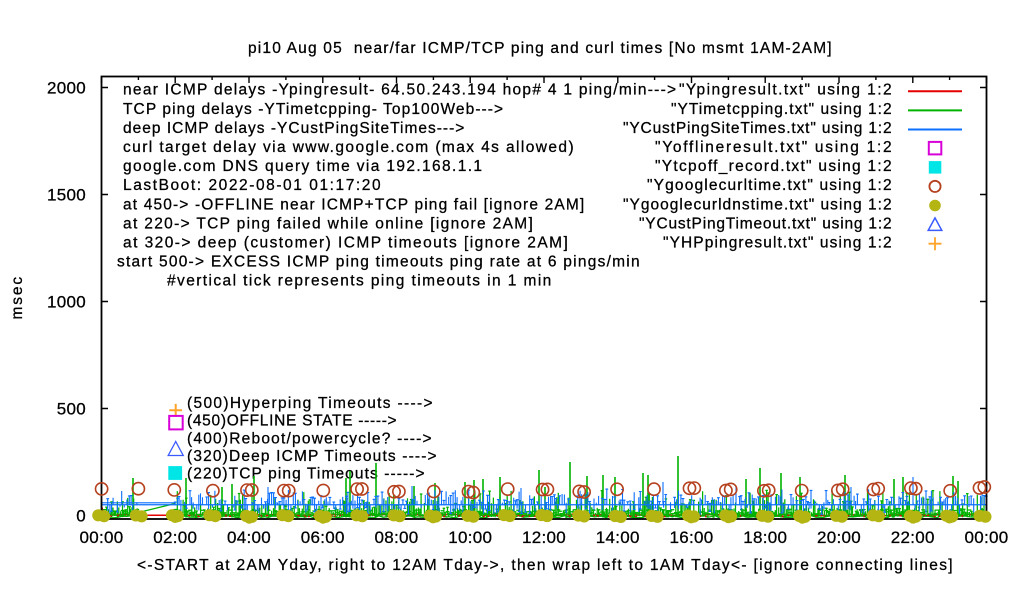 The image size is (1020, 605). I want to click on svg-text:"YCustPingSiteTimes.txt" using: "YCustPingSiteTimes.txt" using 1:2, so click(757, 128).